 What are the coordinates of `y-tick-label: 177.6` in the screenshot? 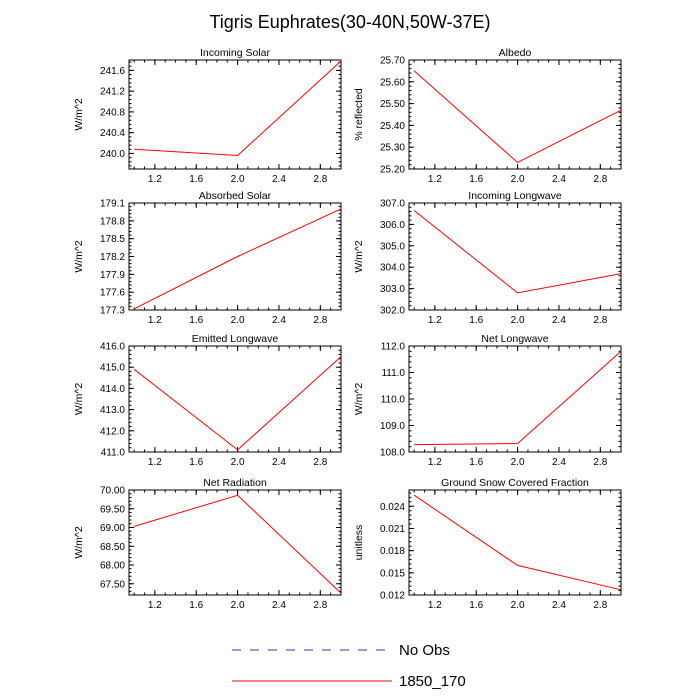 It's located at (112, 293).